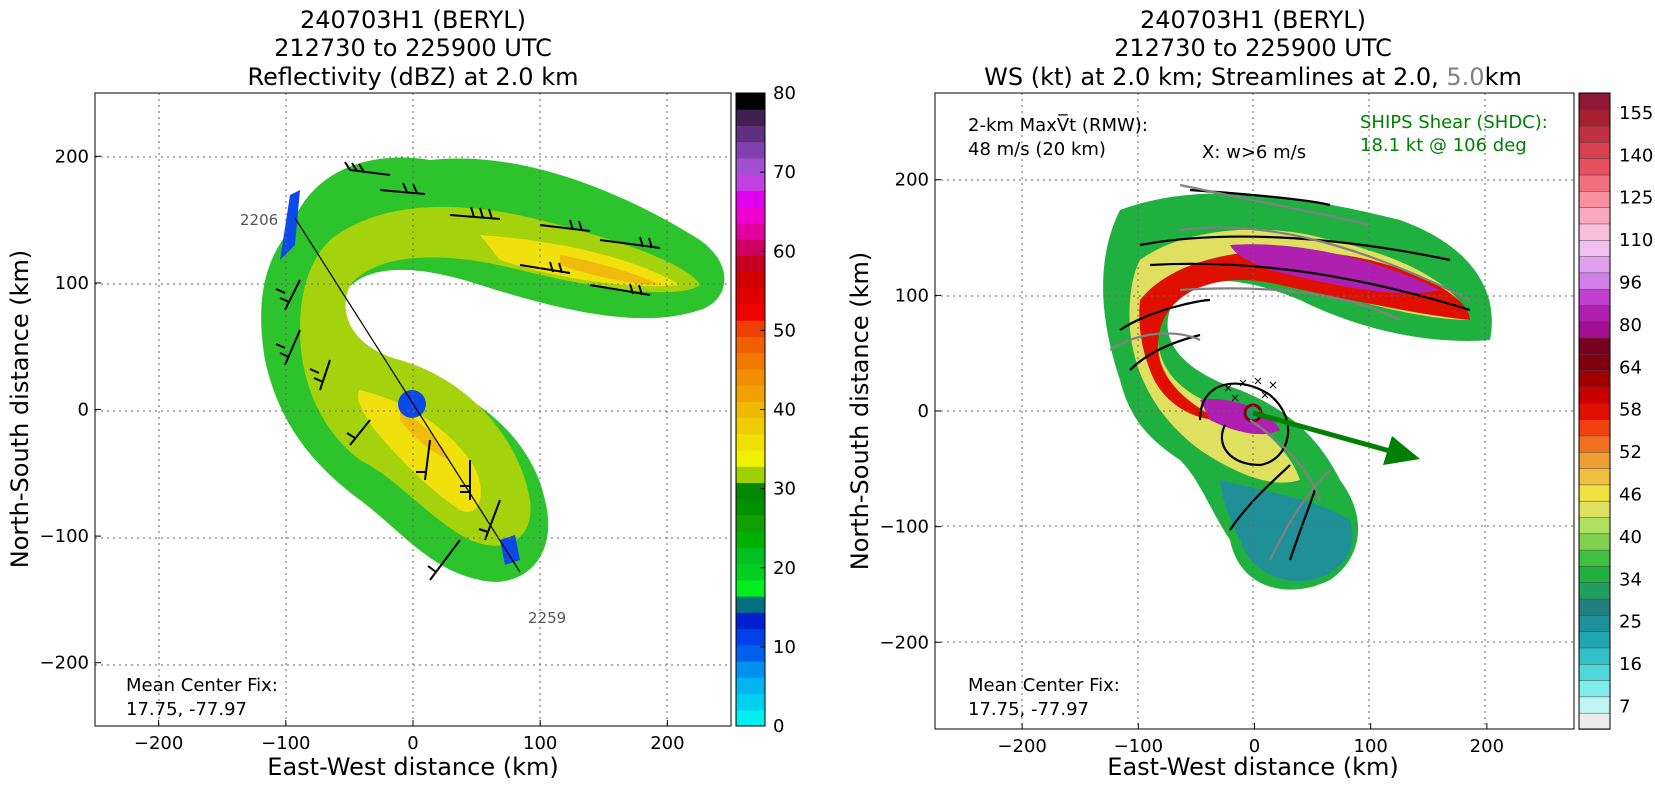 The width and height of the screenshot is (1655, 787). Describe the element at coordinates (83, 410) in the screenshot. I see `left-ytick-label: 0` at that location.